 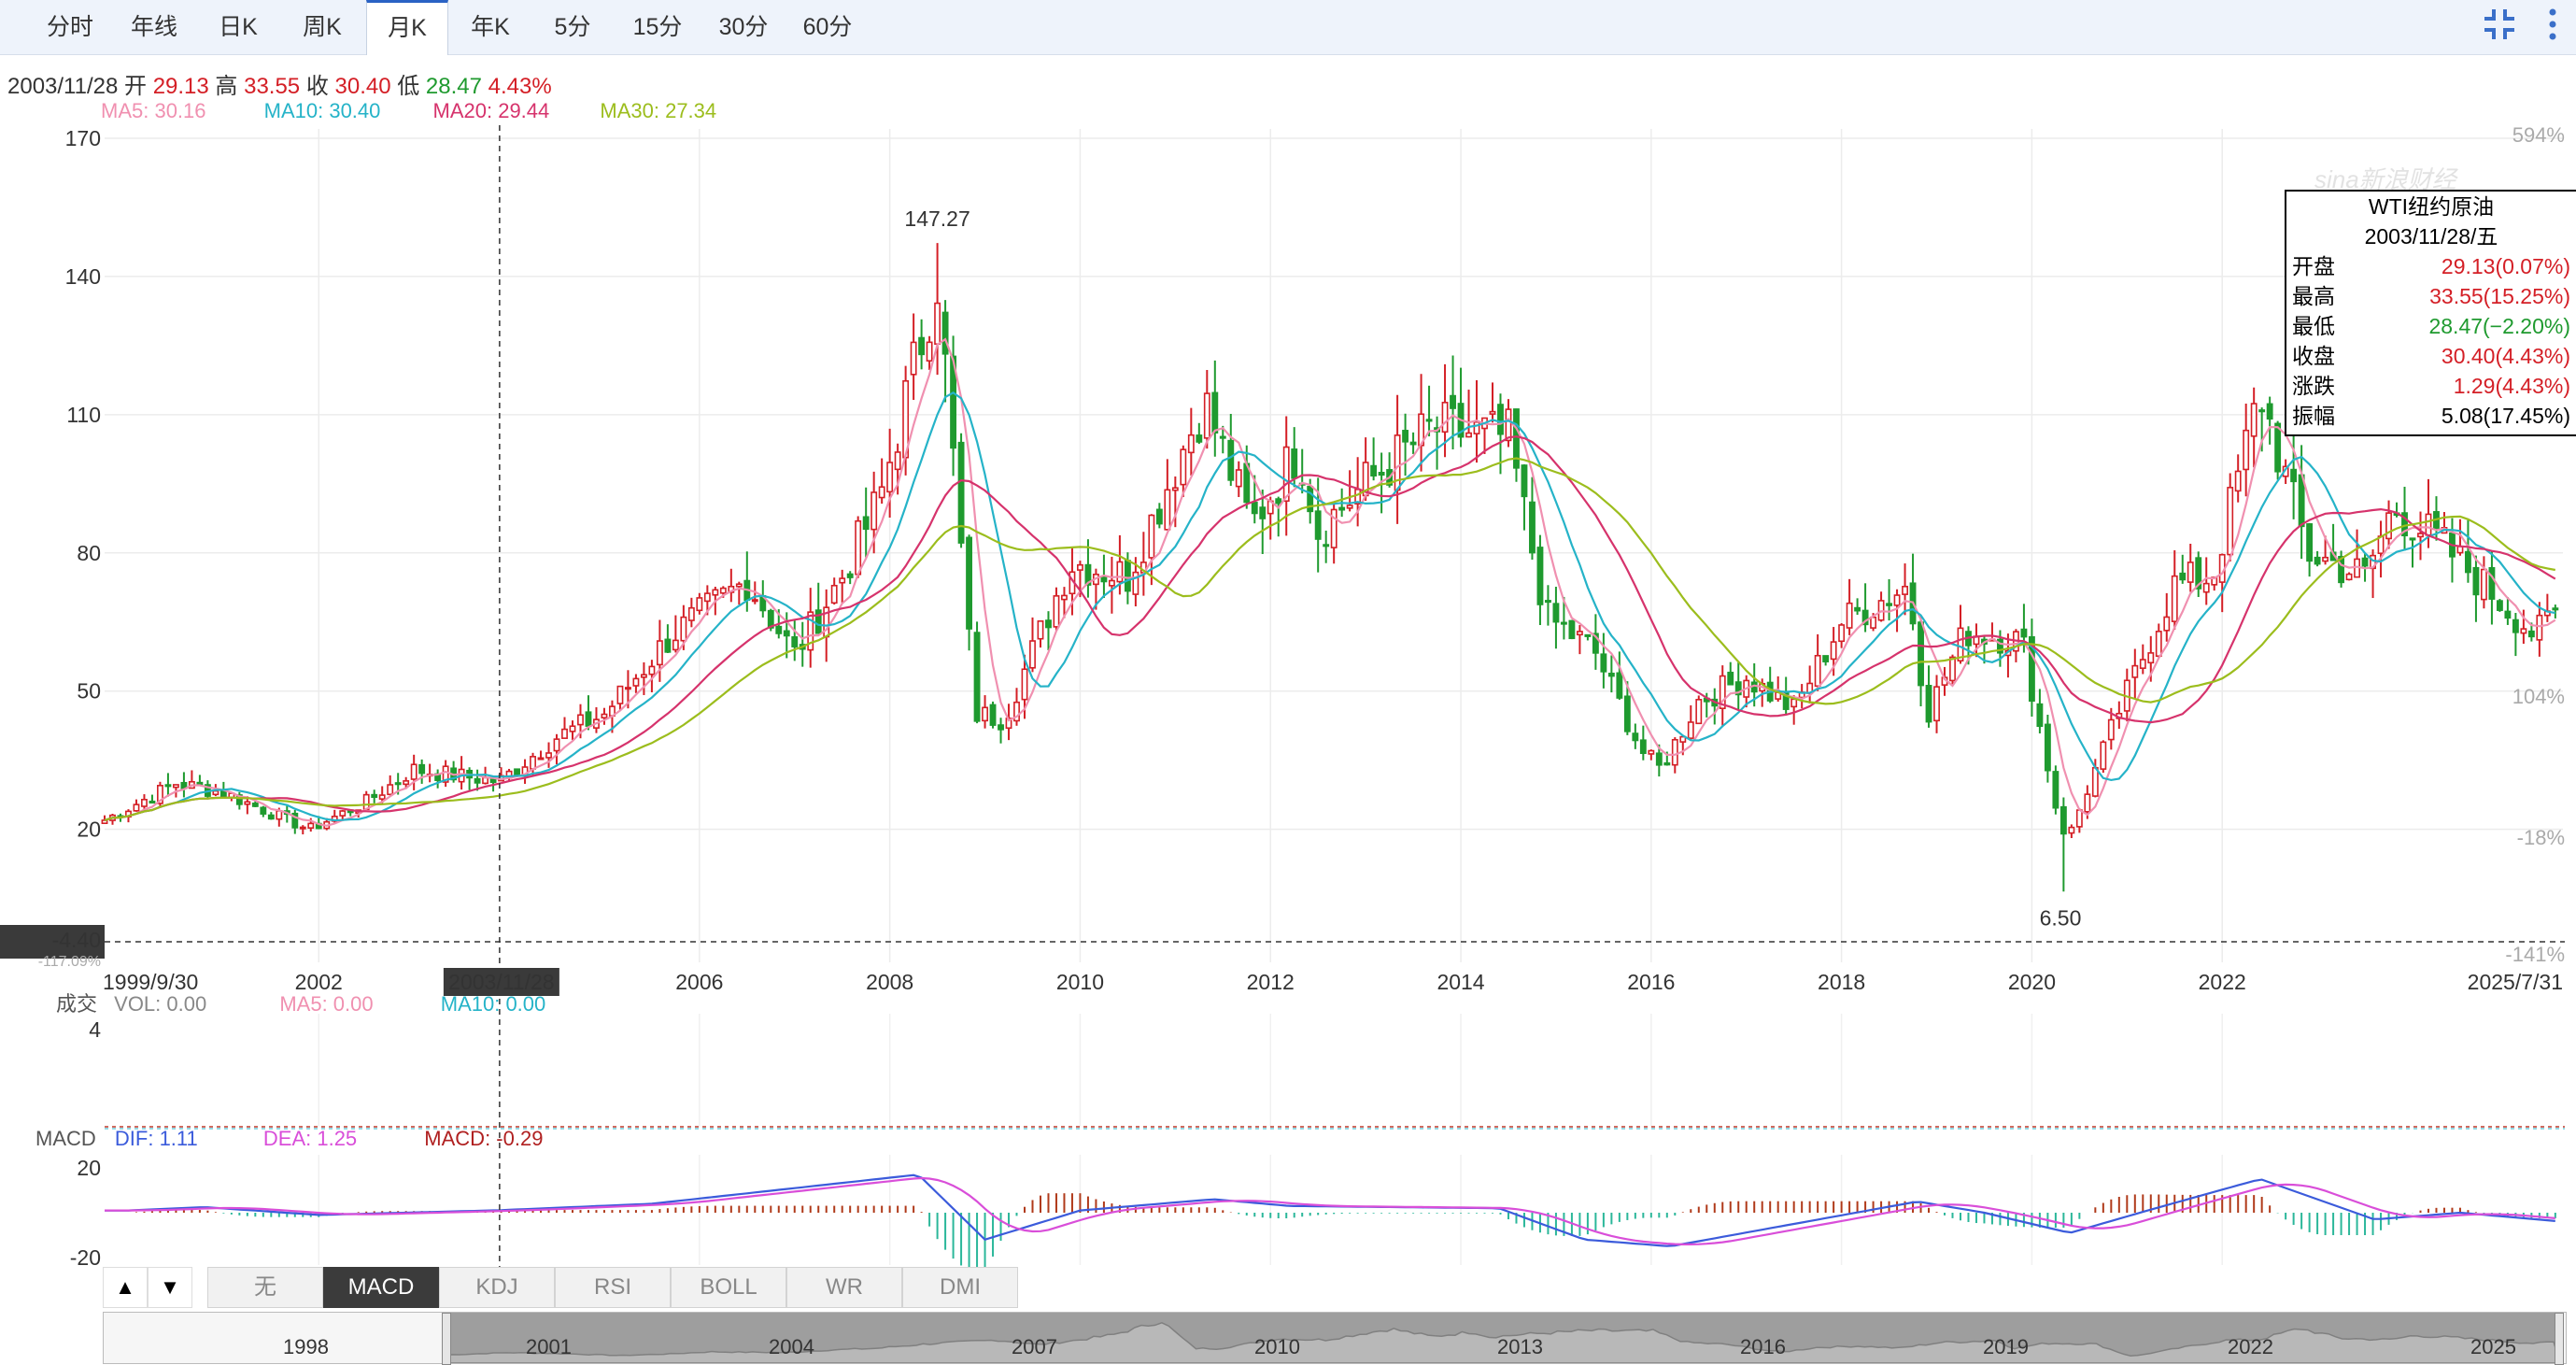 I want to click on close-label: 收, so click(x=317, y=86).